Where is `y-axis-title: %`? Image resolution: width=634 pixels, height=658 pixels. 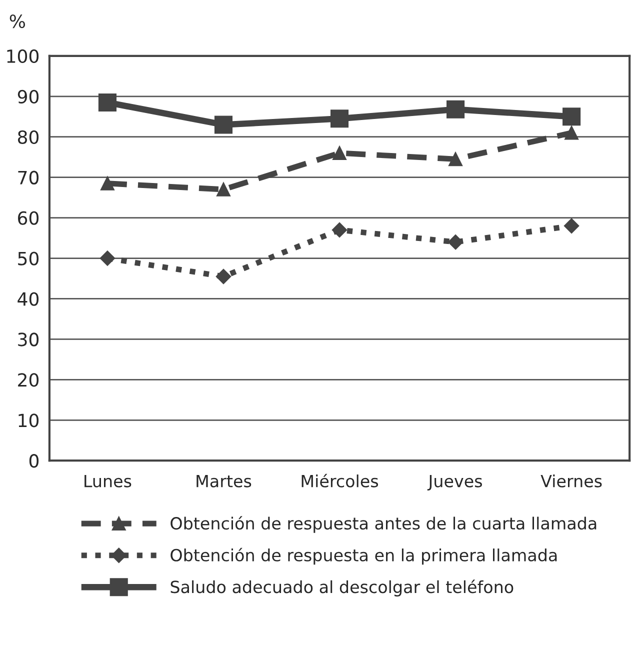
y-axis-title: % is located at coordinates (18, 21).